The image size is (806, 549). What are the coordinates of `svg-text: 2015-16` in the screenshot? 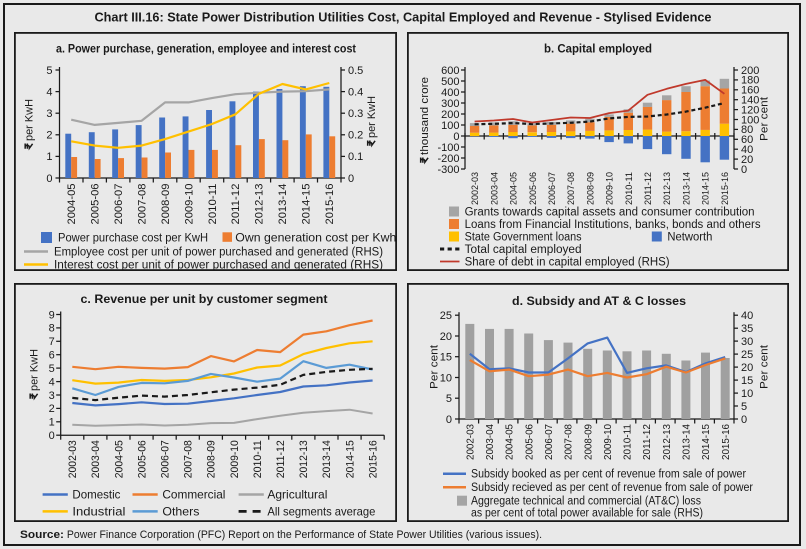 It's located at (330, 204).